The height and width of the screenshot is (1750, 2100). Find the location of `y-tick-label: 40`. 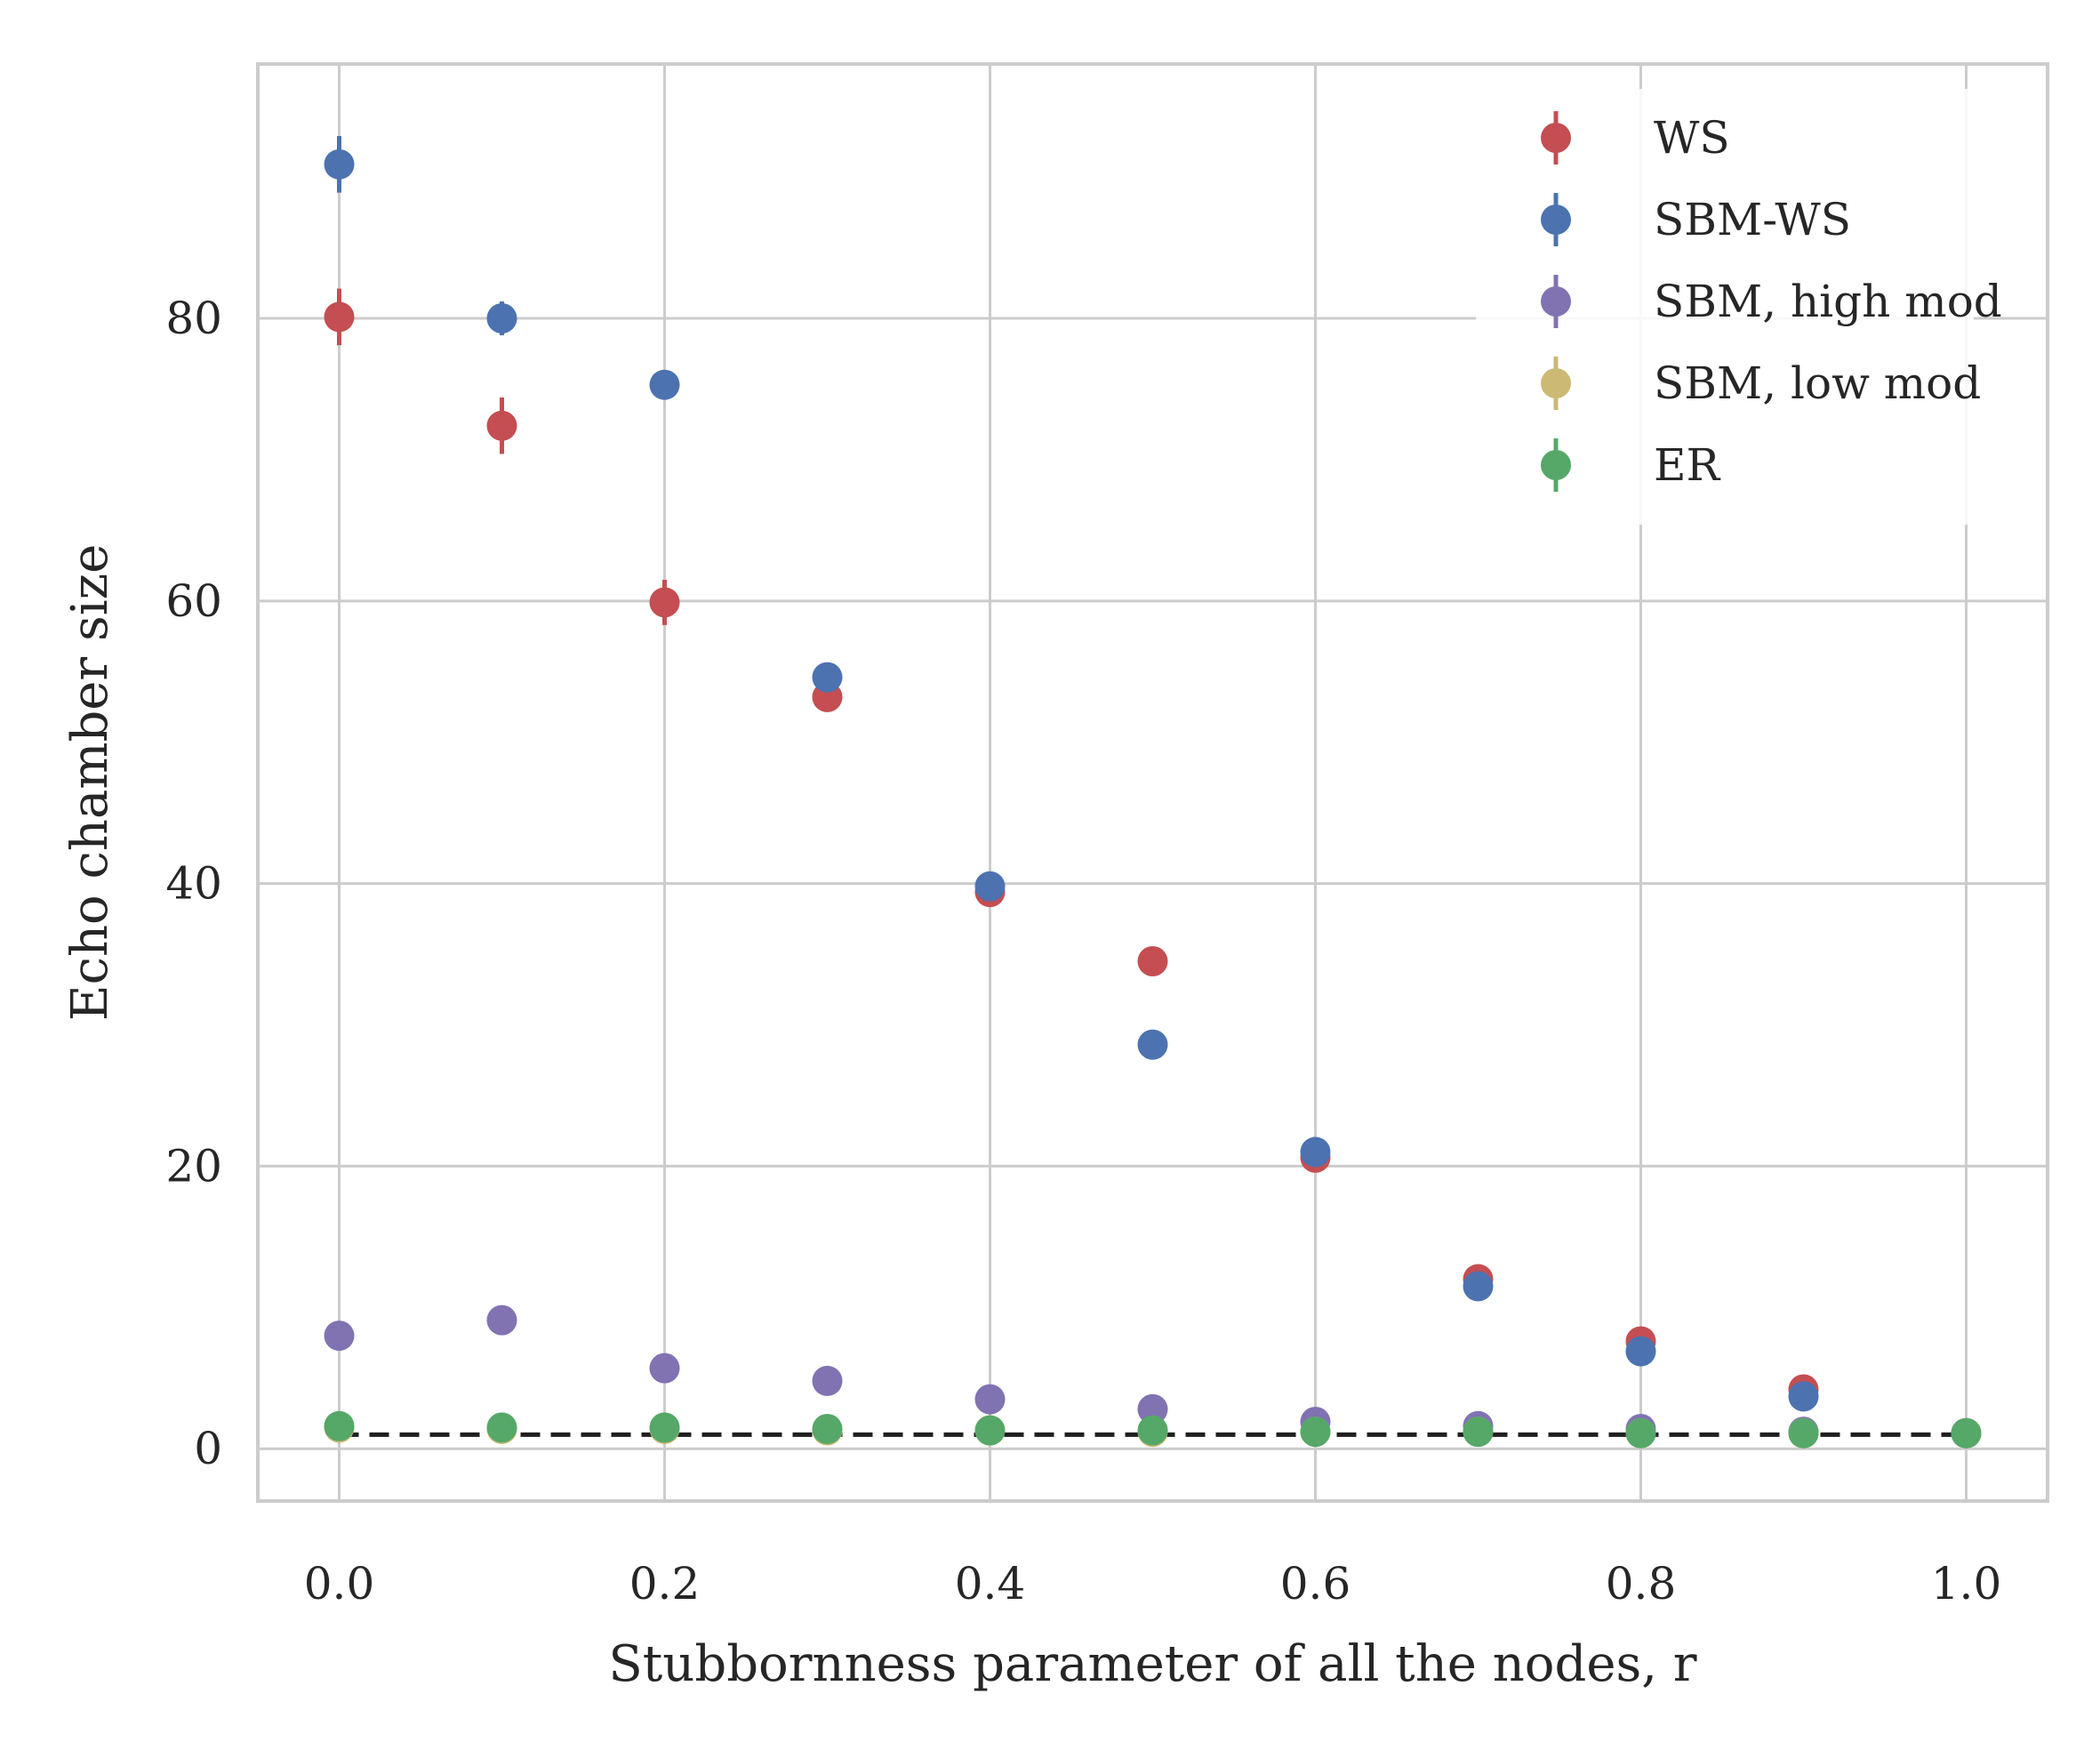

y-tick-label: 40 is located at coordinates (193, 884).